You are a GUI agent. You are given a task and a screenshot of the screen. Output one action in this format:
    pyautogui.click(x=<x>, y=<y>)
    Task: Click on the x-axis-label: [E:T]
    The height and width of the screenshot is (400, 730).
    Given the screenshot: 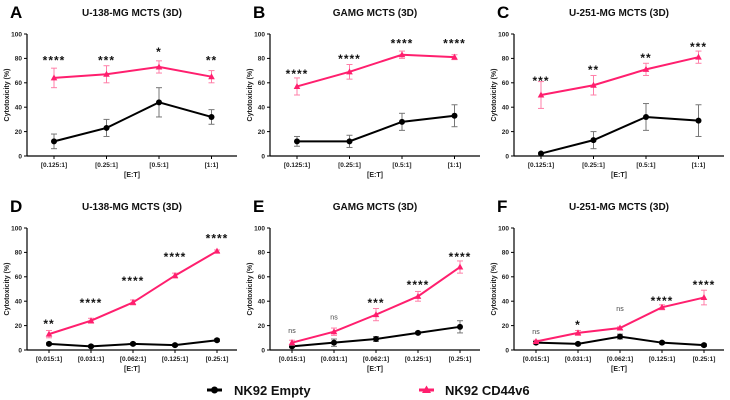 What is the action you would take?
    pyautogui.click(x=132, y=175)
    